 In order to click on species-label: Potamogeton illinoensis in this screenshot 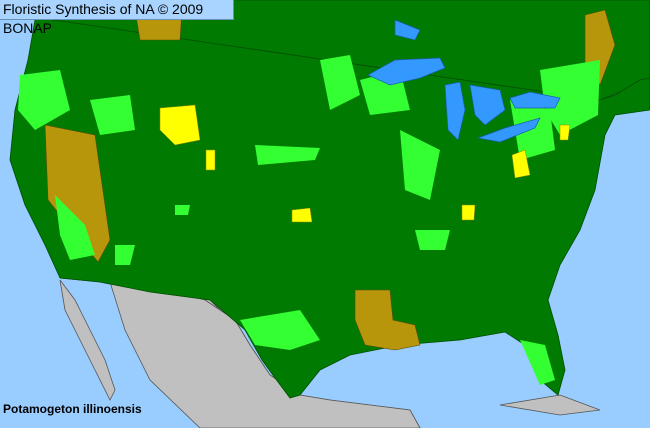, I will do `click(72, 409)`.